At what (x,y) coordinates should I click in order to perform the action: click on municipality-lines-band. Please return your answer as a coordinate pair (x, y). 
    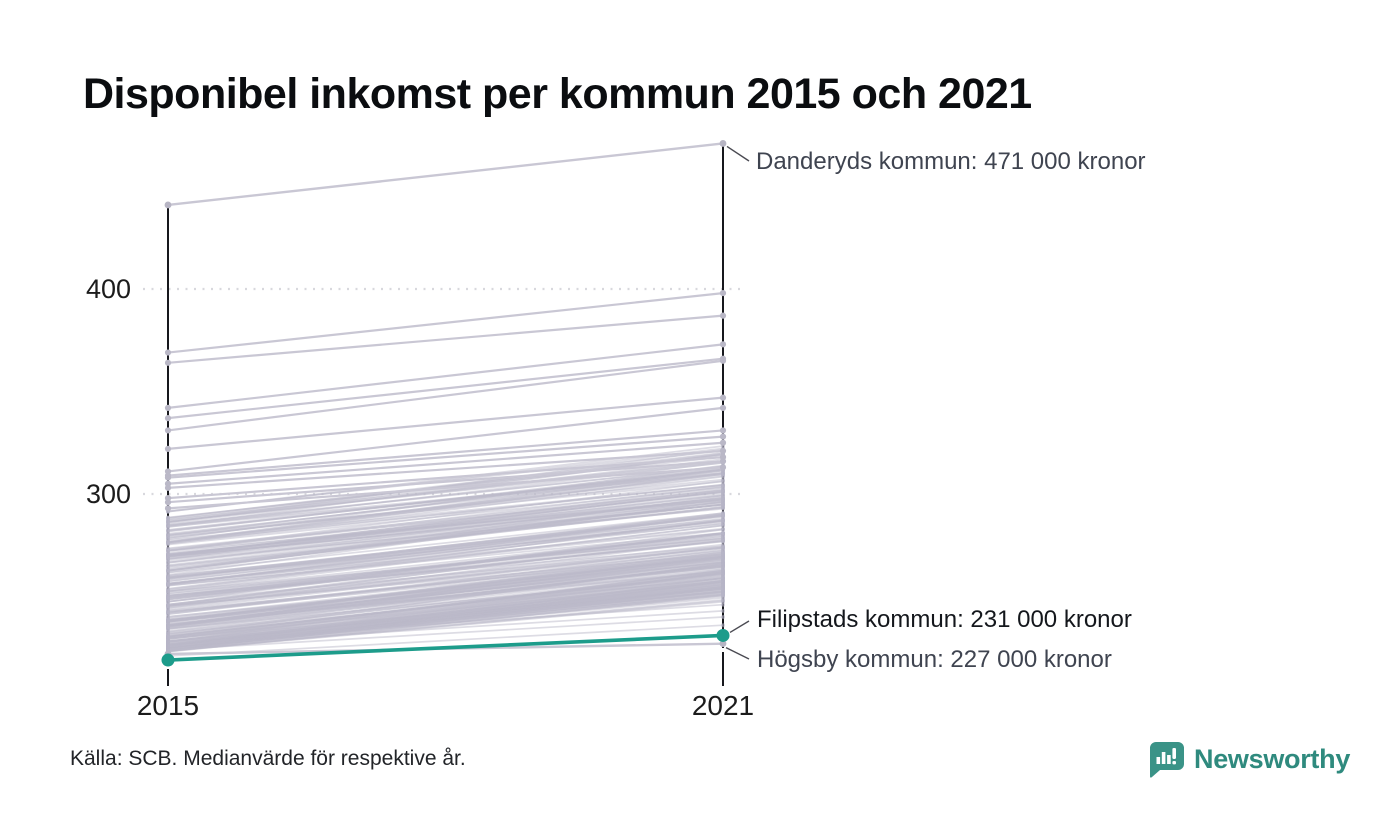
    Looking at the image, I should click on (445, 551).